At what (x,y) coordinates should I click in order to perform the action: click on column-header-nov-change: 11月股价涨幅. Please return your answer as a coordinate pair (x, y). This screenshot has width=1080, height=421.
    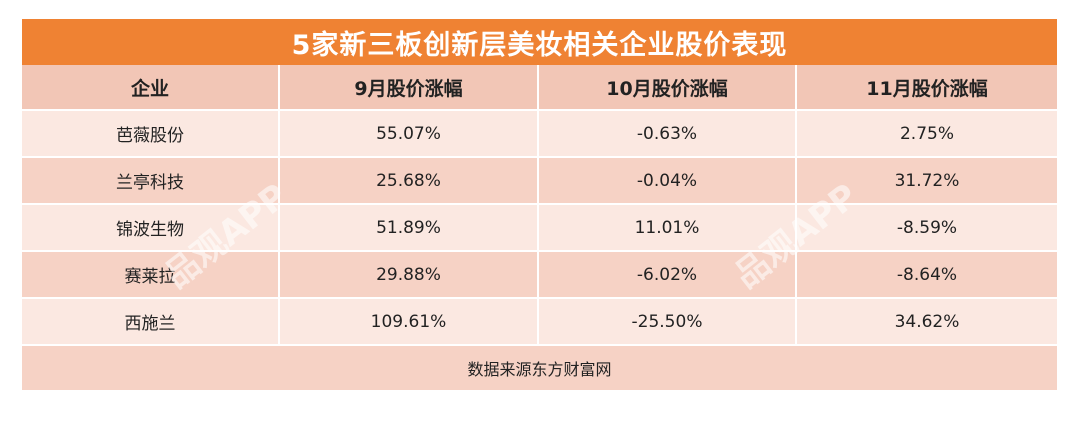
    Looking at the image, I should click on (927, 88).